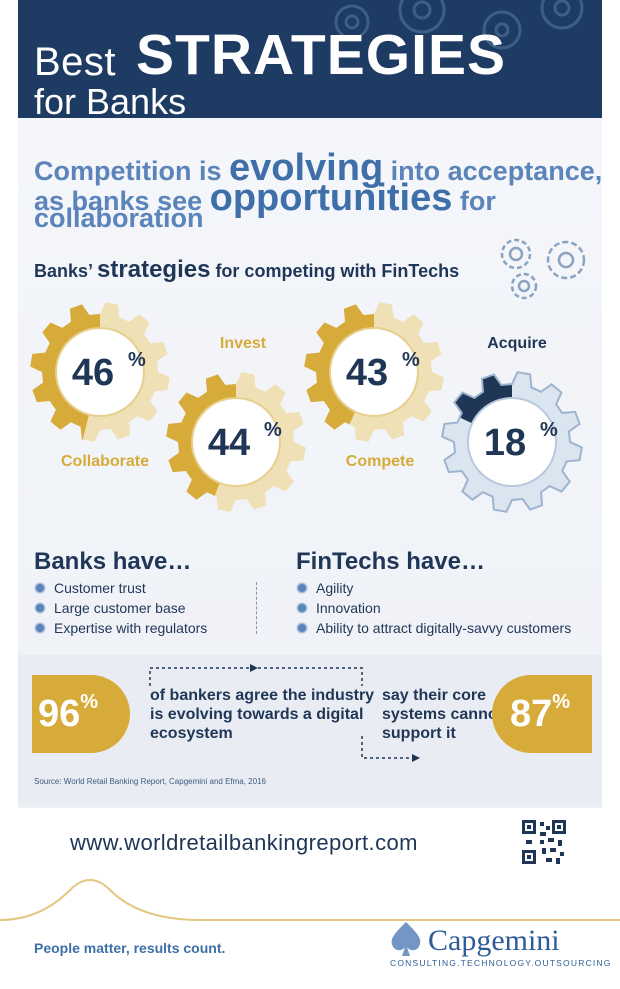 This screenshot has width=620, height=989. What do you see at coordinates (59, 714) in the screenshot?
I see `stat-number: 96` at bounding box center [59, 714].